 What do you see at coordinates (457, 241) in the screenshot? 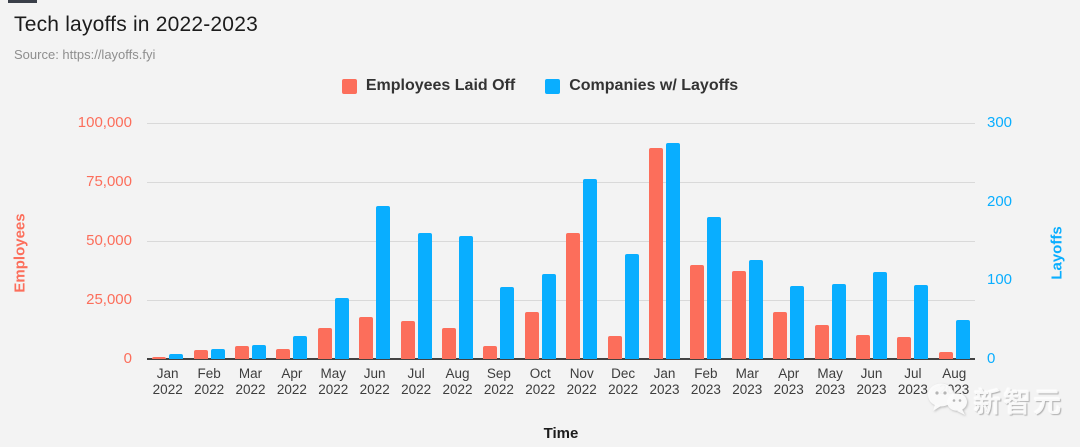
I see `bar-group-aug-2022` at bounding box center [457, 241].